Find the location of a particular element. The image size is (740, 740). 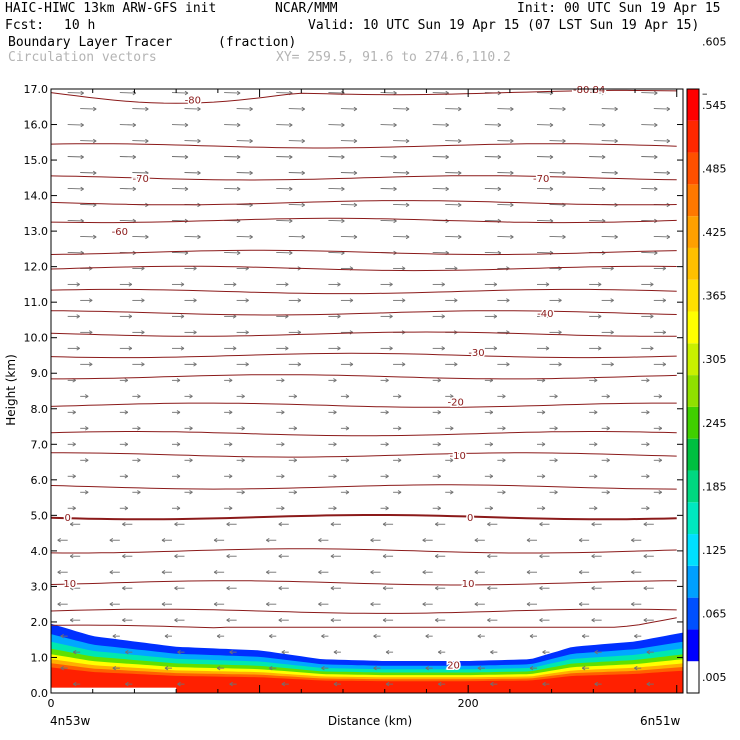

cross-section-endpoints: XY= 259.5, 91.6 to 274.6,110.2 is located at coordinates (393, 57).